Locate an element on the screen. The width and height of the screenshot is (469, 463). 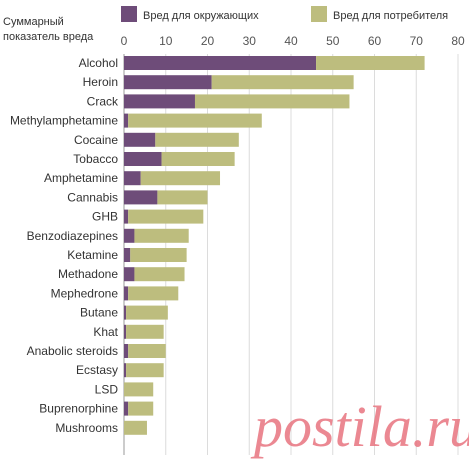
x-tick-labels: 0 10 20 30 40 50 60 70 80 is located at coordinates (293, 41).